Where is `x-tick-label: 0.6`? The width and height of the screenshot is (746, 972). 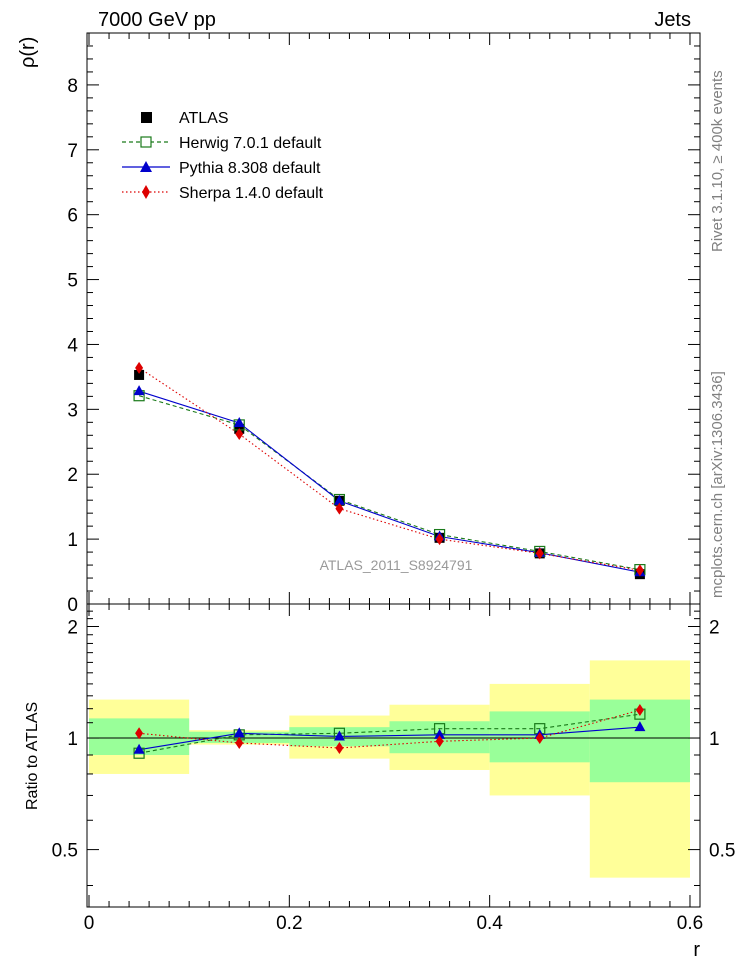 x-tick-label: 0.6 is located at coordinates (690, 923).